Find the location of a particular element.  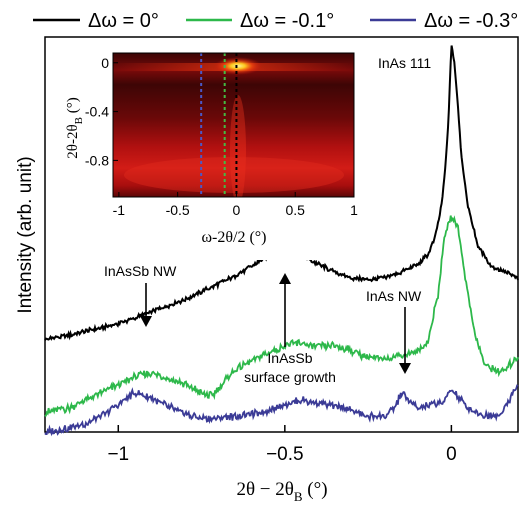

arrowhead-inassb-surface is located at coordinates (285, 278).